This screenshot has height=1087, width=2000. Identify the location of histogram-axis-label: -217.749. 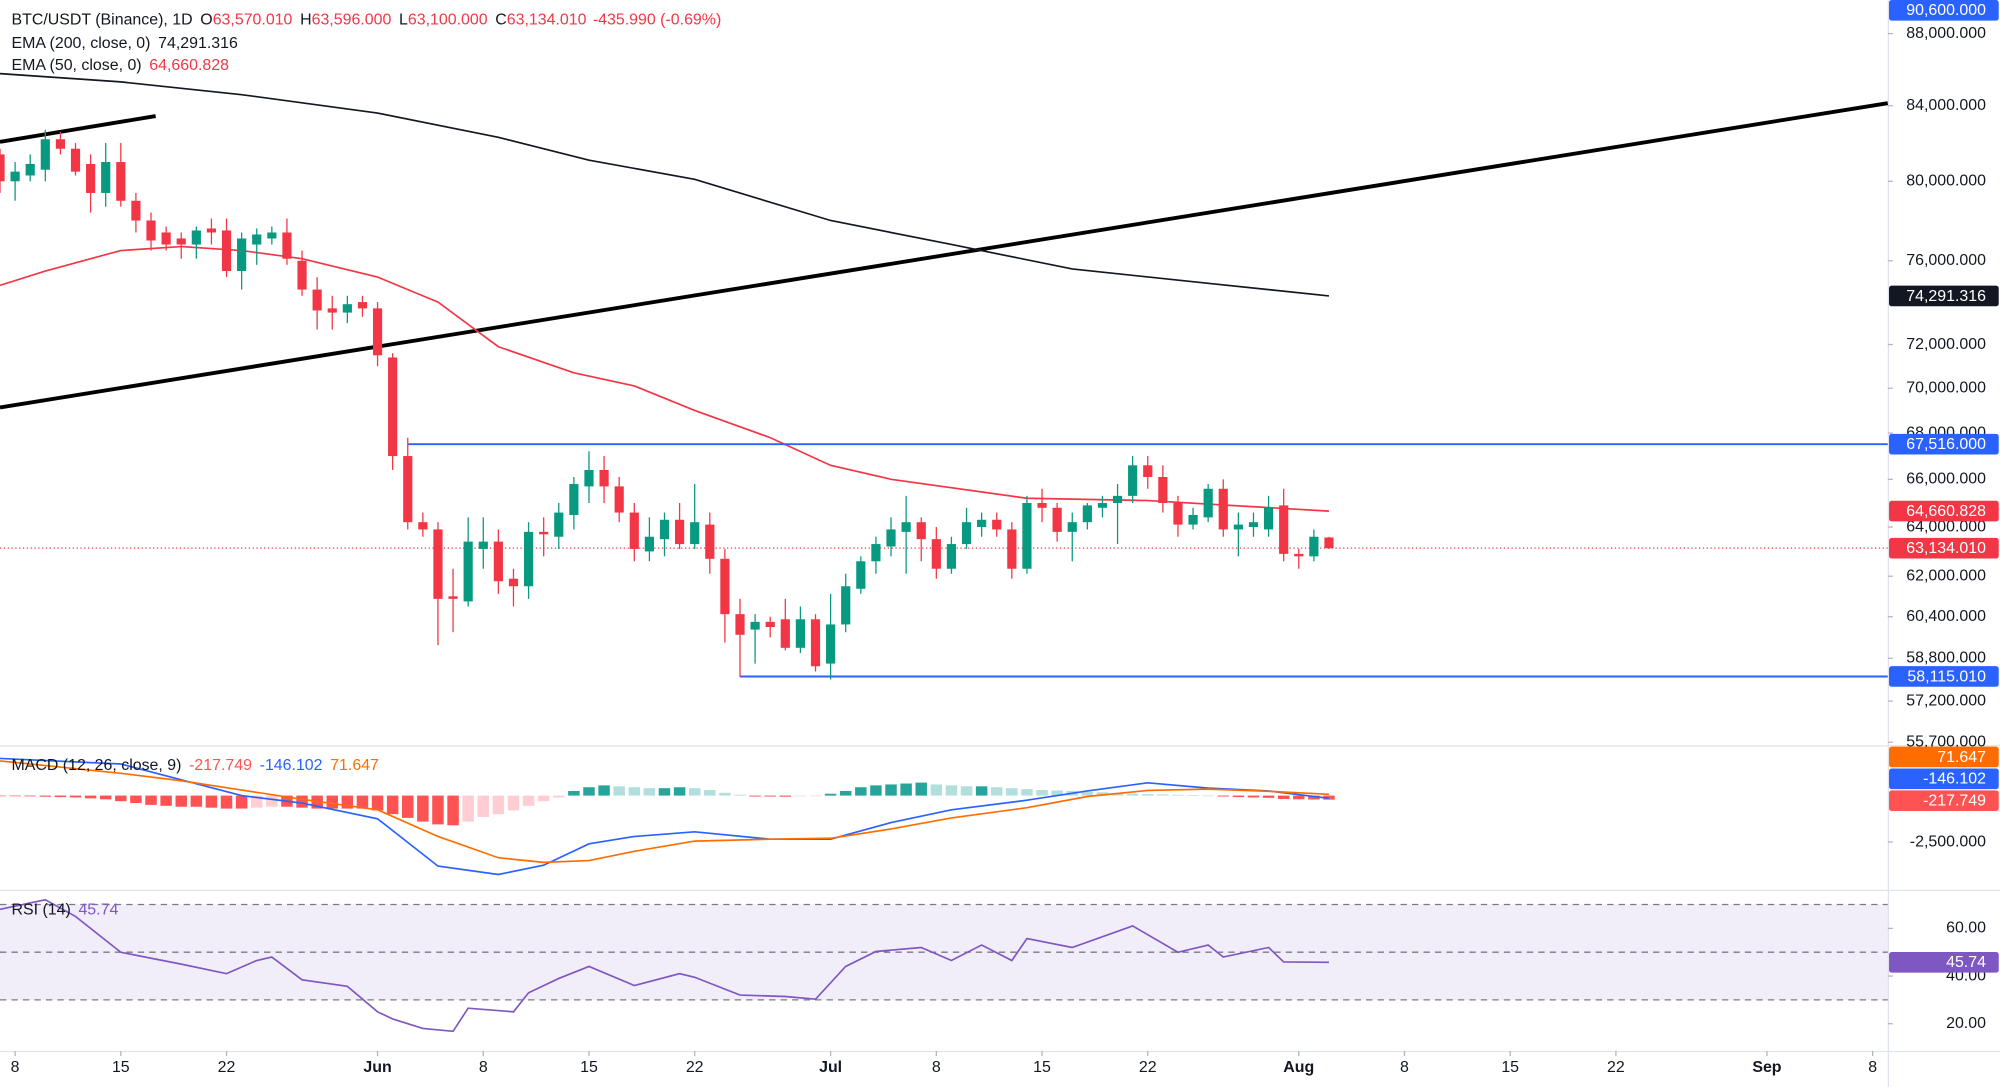
(1954, 801).